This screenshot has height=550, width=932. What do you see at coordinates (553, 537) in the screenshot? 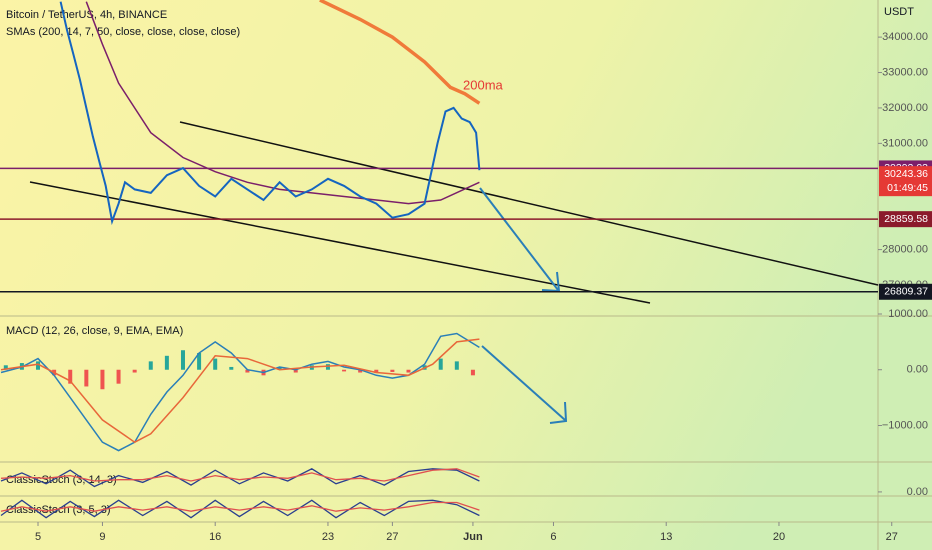
I see `x-tick-label: 6` at bounding box center [553, 537].